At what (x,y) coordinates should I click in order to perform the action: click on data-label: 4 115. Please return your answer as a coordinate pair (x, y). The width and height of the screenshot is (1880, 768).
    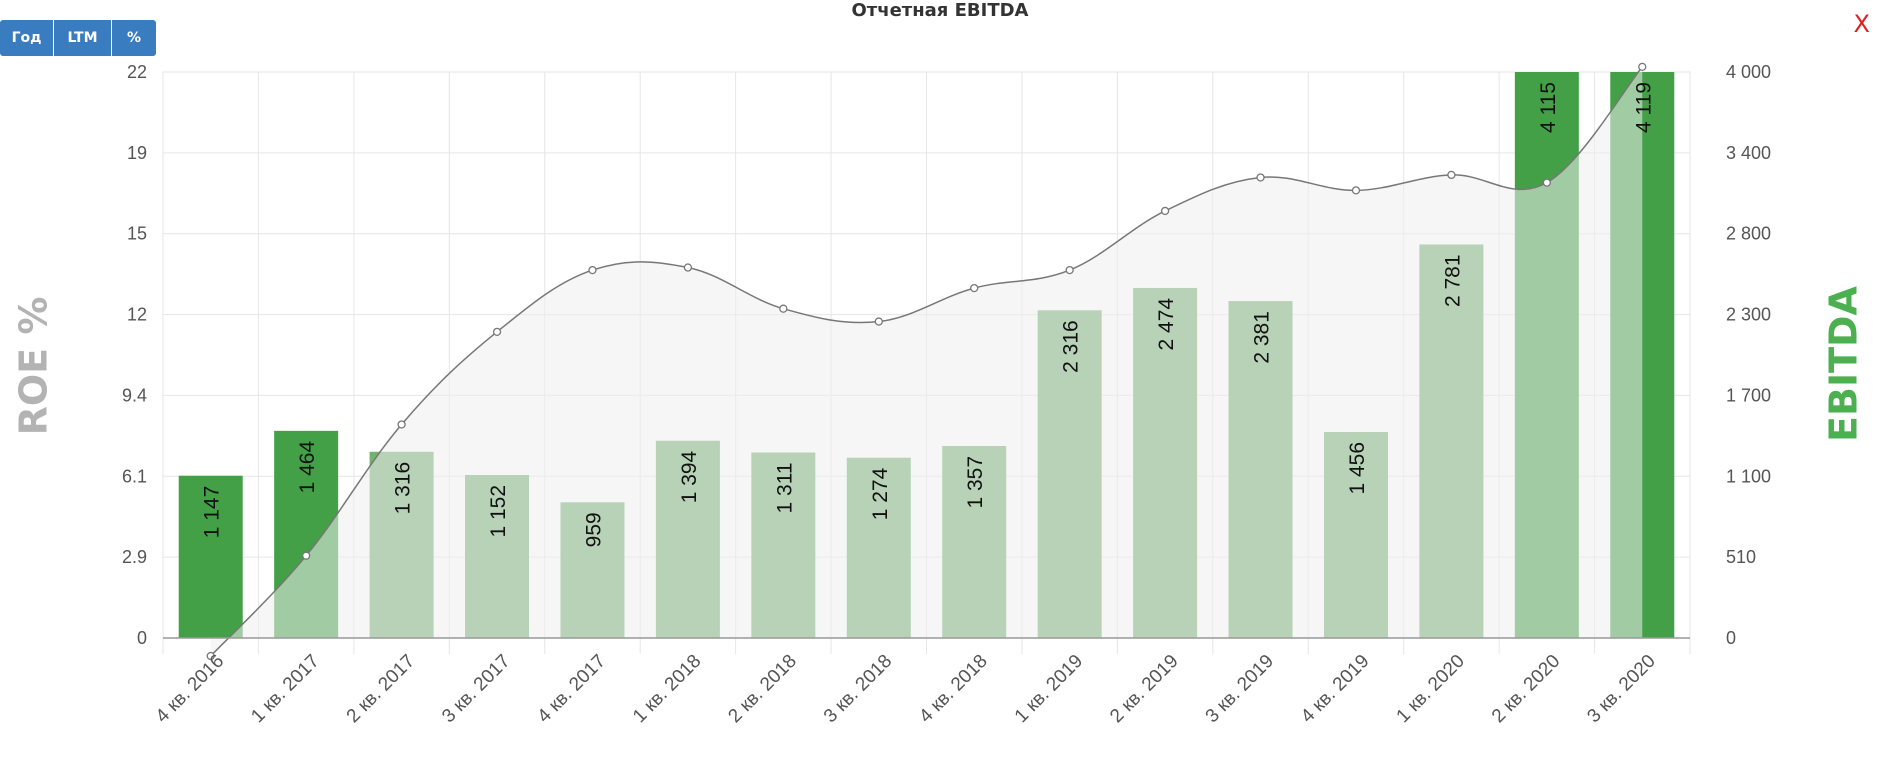
    Looking at the image, I should click on (1548, 107).